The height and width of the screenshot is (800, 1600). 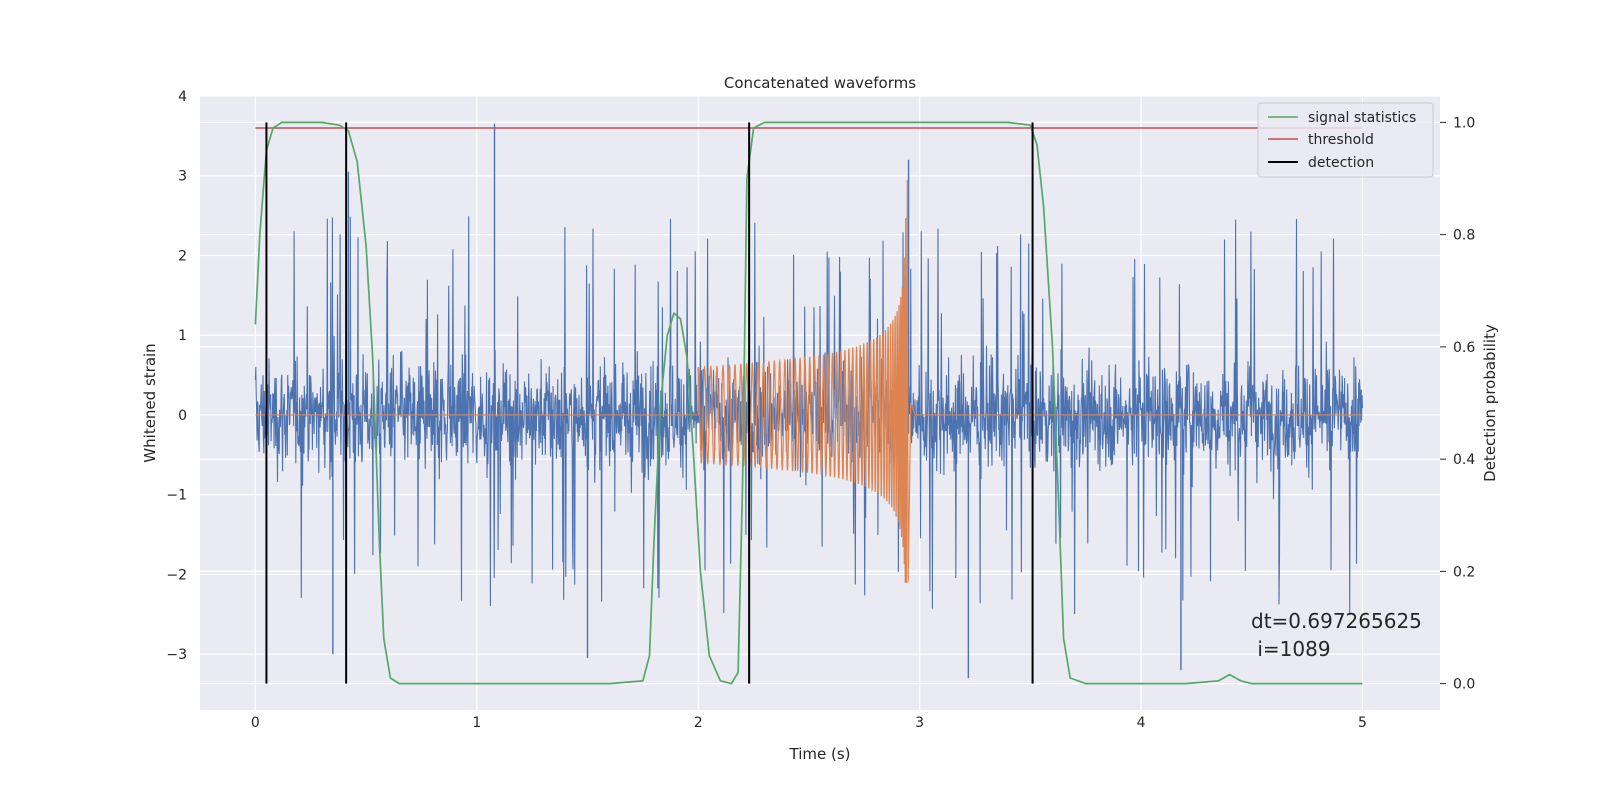 I want to click on y-tick-label: 4, so click(x=182, y=97).